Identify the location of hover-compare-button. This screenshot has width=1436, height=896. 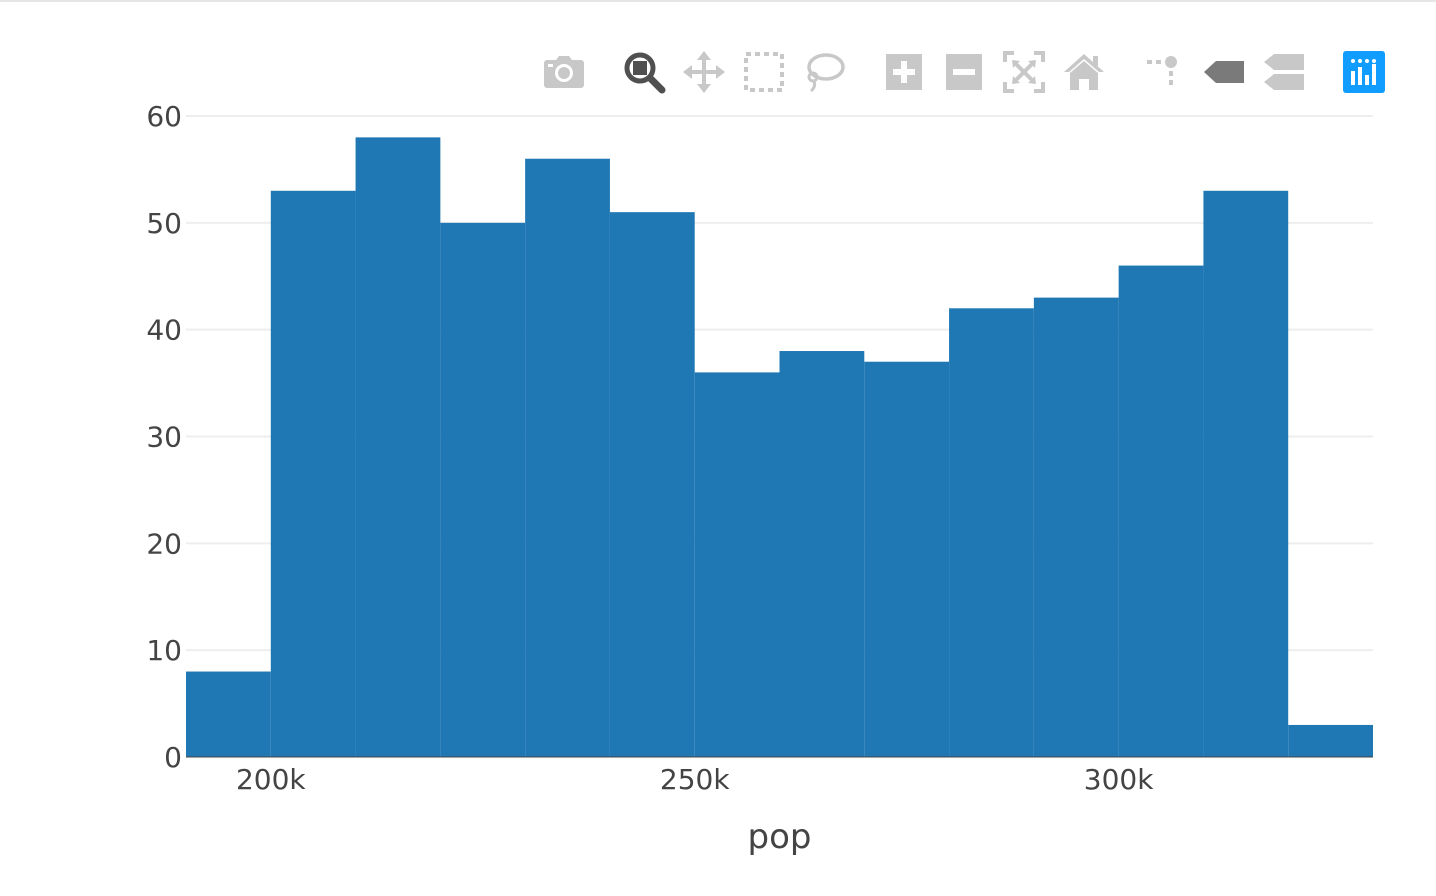
(1284, 72).